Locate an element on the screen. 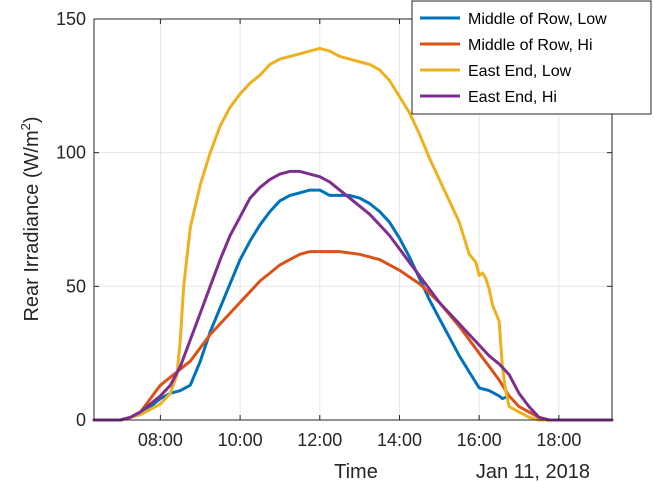 The height and width of the screenshot is (482, 654). legend-label: East End, Hi is located at coordinates (512, 97).